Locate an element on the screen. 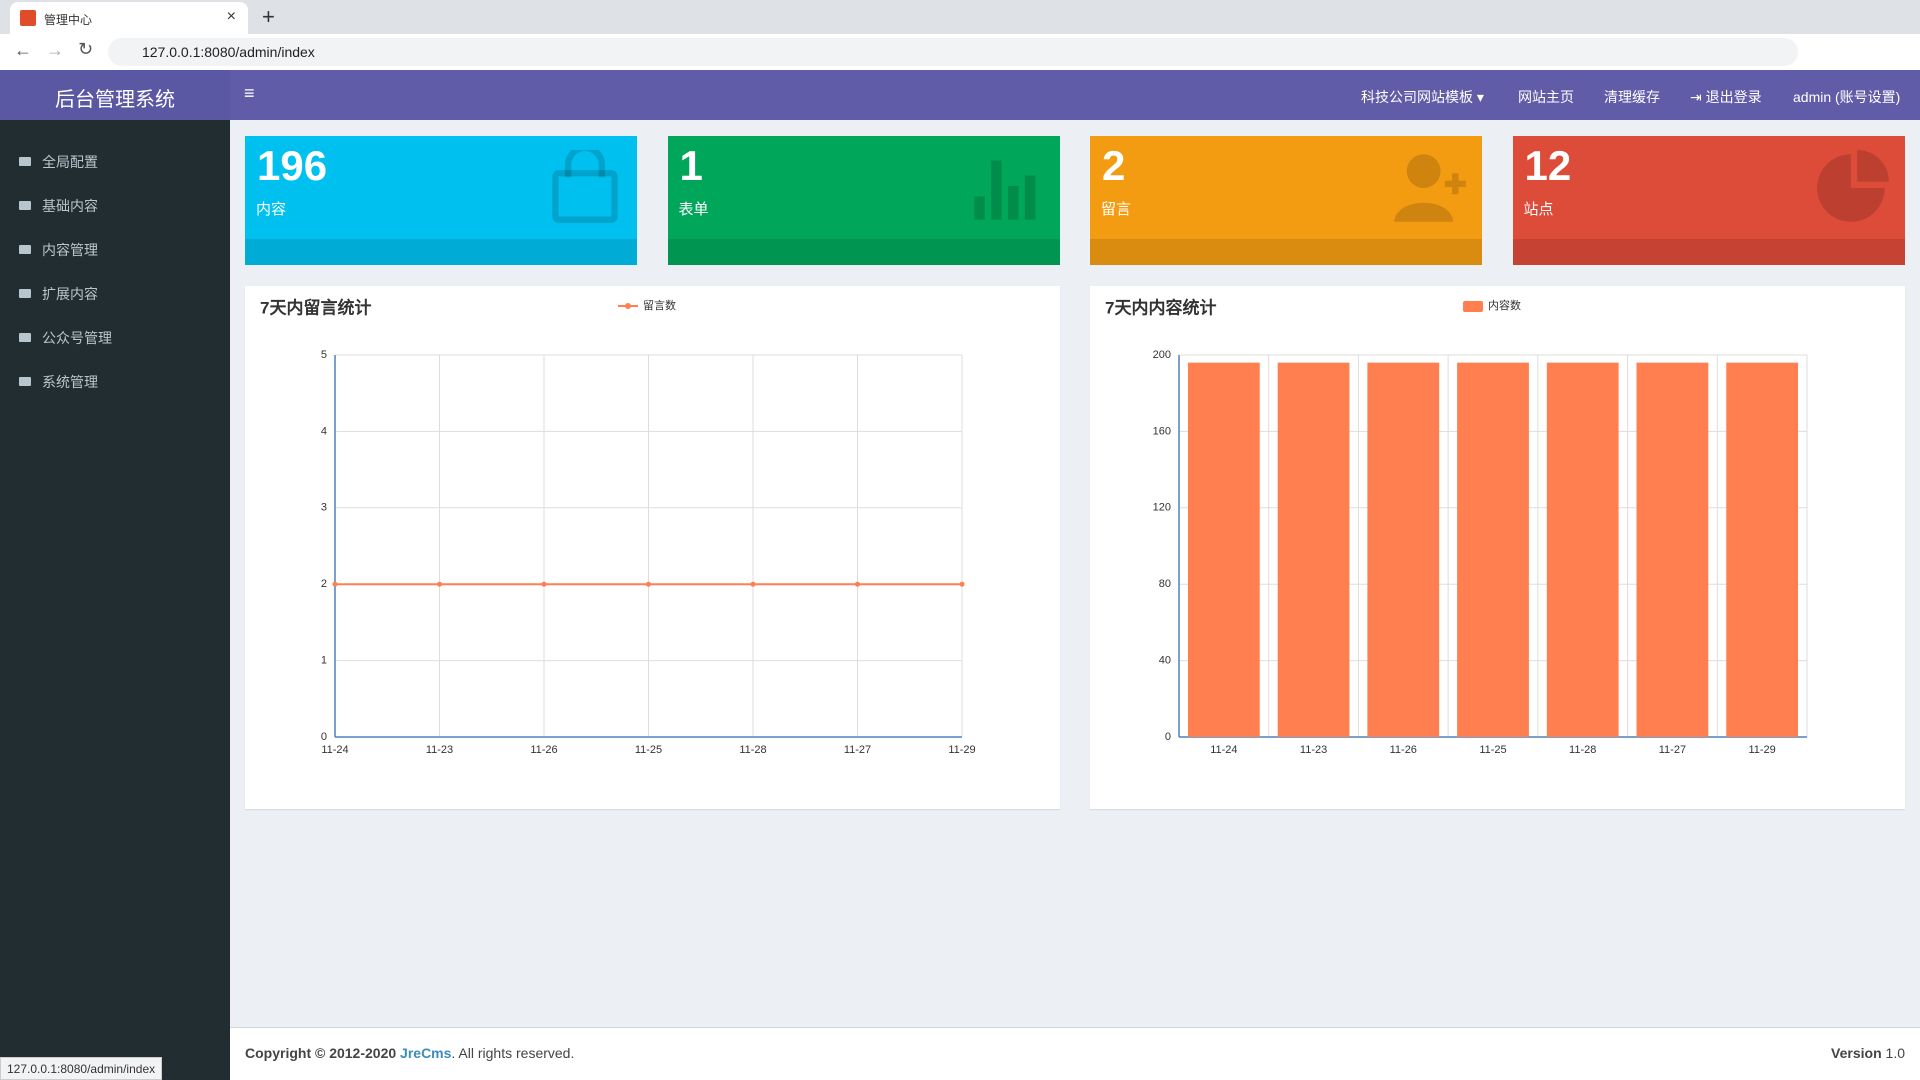 Image resolution: width=1920 pixels, height=1080 pixels. y-tick-label: 5 is located at coordinates (324, 355).